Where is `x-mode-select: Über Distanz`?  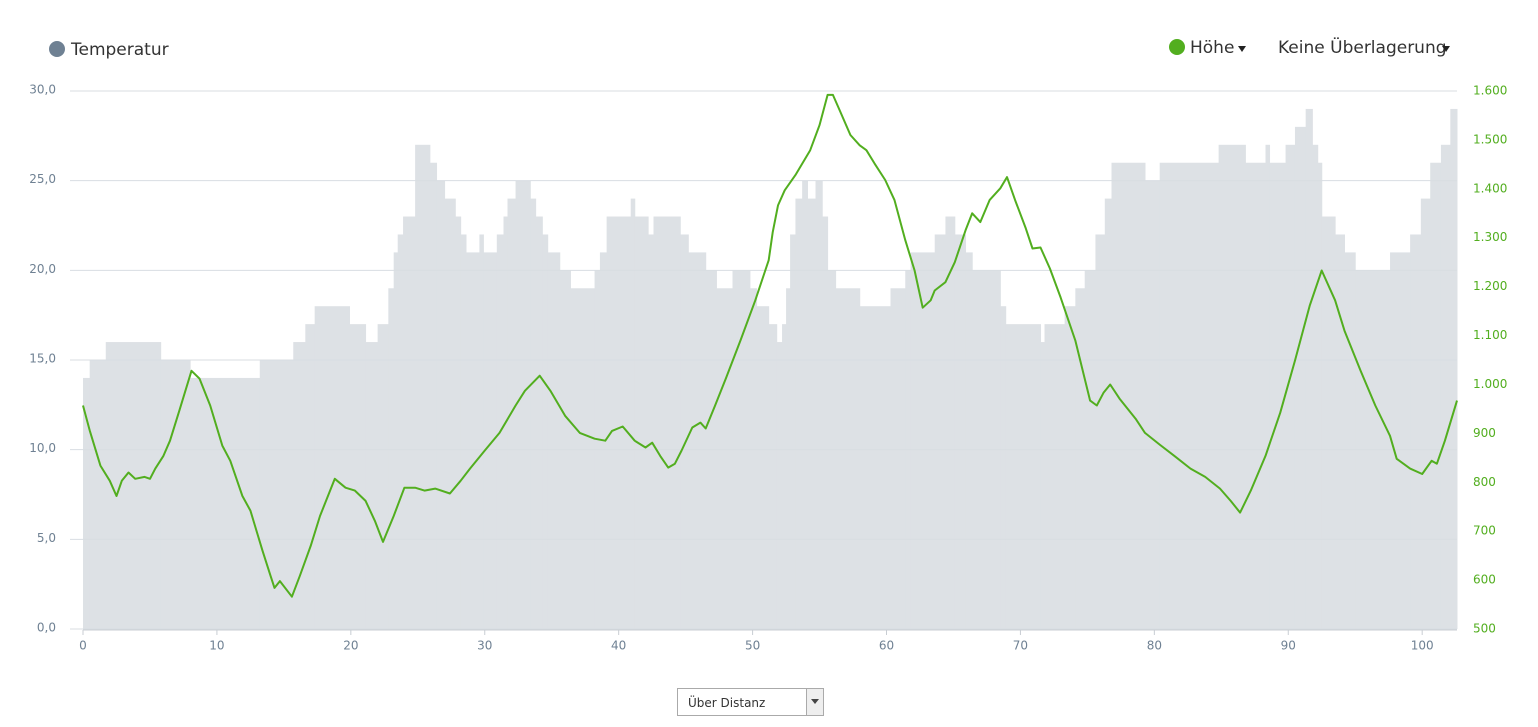 x-mode-select: Über Distanz is located at coordinates (750, 702).